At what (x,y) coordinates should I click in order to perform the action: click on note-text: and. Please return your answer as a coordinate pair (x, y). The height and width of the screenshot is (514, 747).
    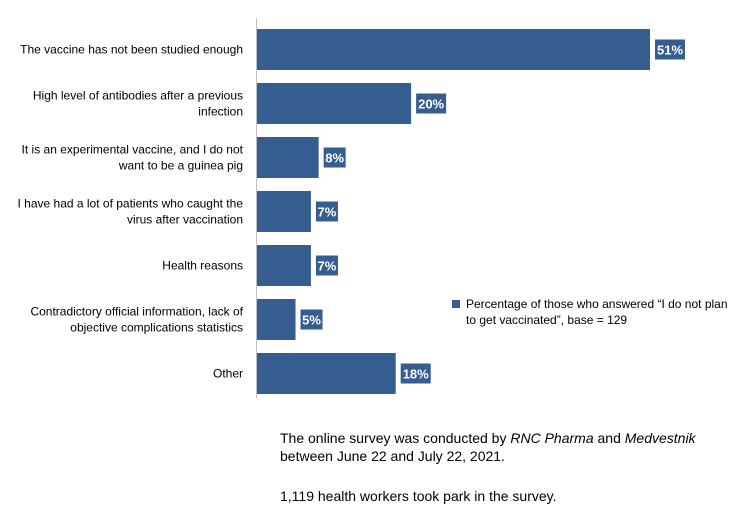
    Looking at the image, I should click on (609, 438).